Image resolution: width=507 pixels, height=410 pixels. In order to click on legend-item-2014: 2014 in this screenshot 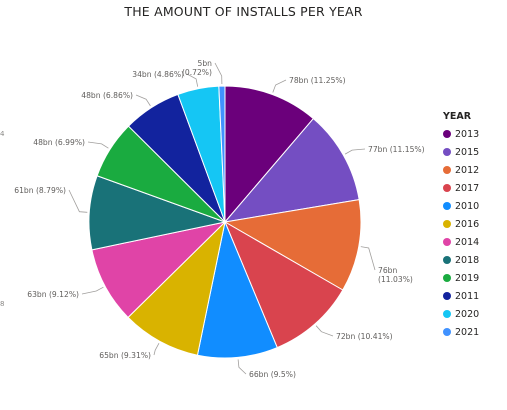, I will do `click(461, 242)`.